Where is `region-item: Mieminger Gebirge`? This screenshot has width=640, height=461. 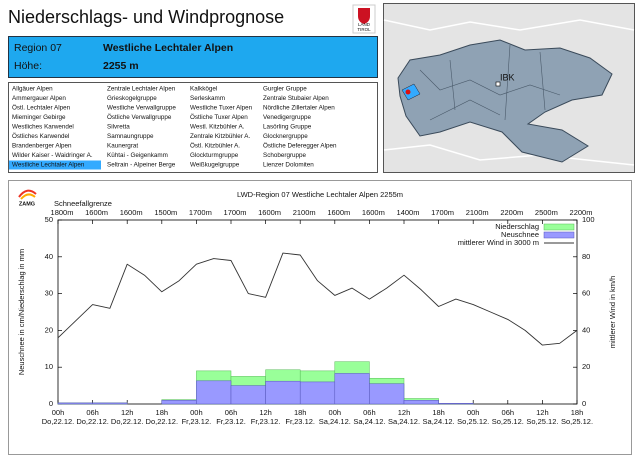
region-item: Mieminger Gebirge is located at coordinates (39, 117).